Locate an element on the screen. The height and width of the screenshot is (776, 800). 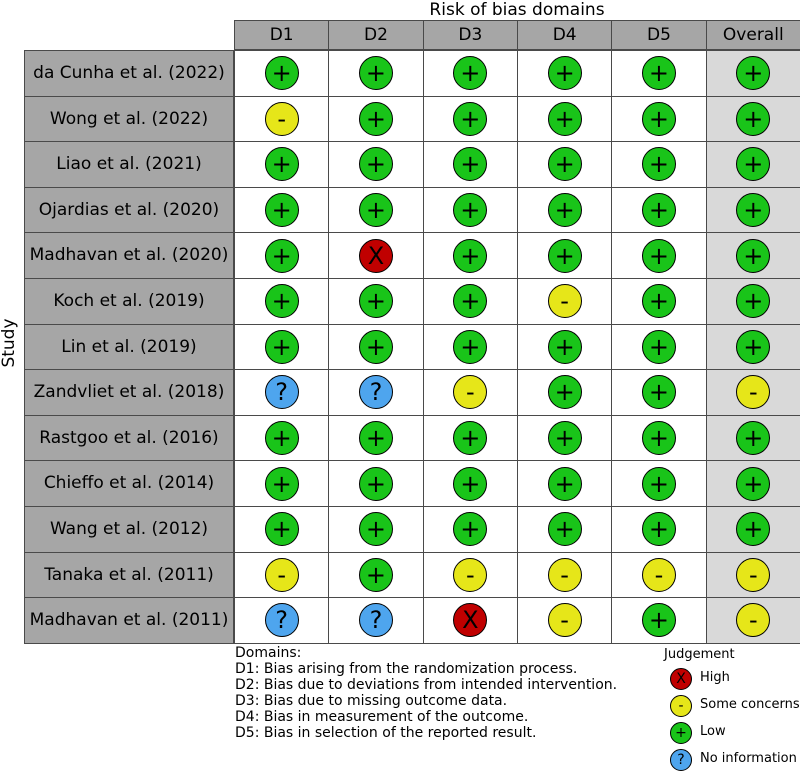
column-header-d1: D1 is located at coordinates (282, 35).